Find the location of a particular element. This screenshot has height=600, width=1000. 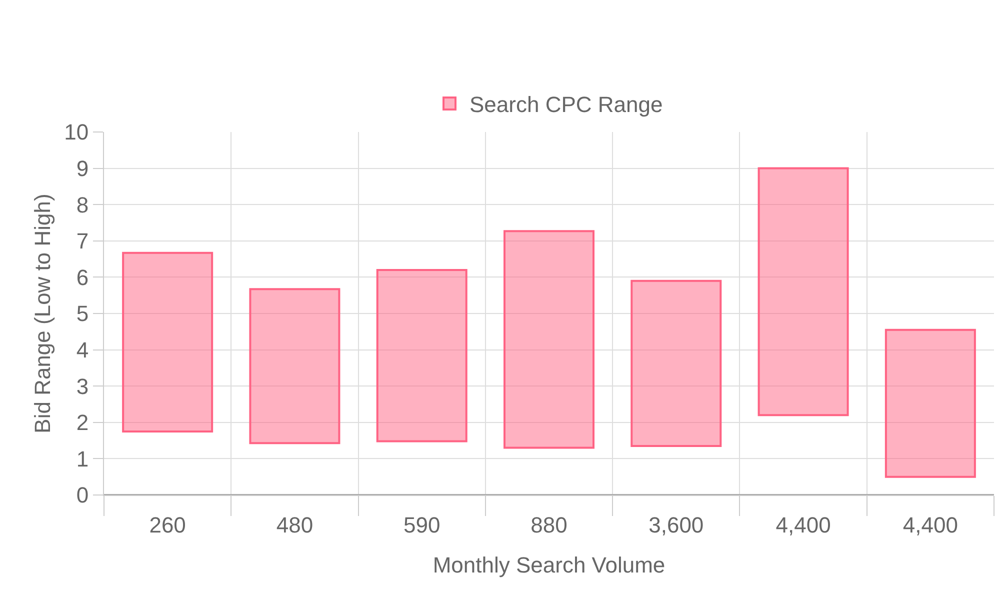

y-tick-label: 6 is located at coordinates (82, 277).